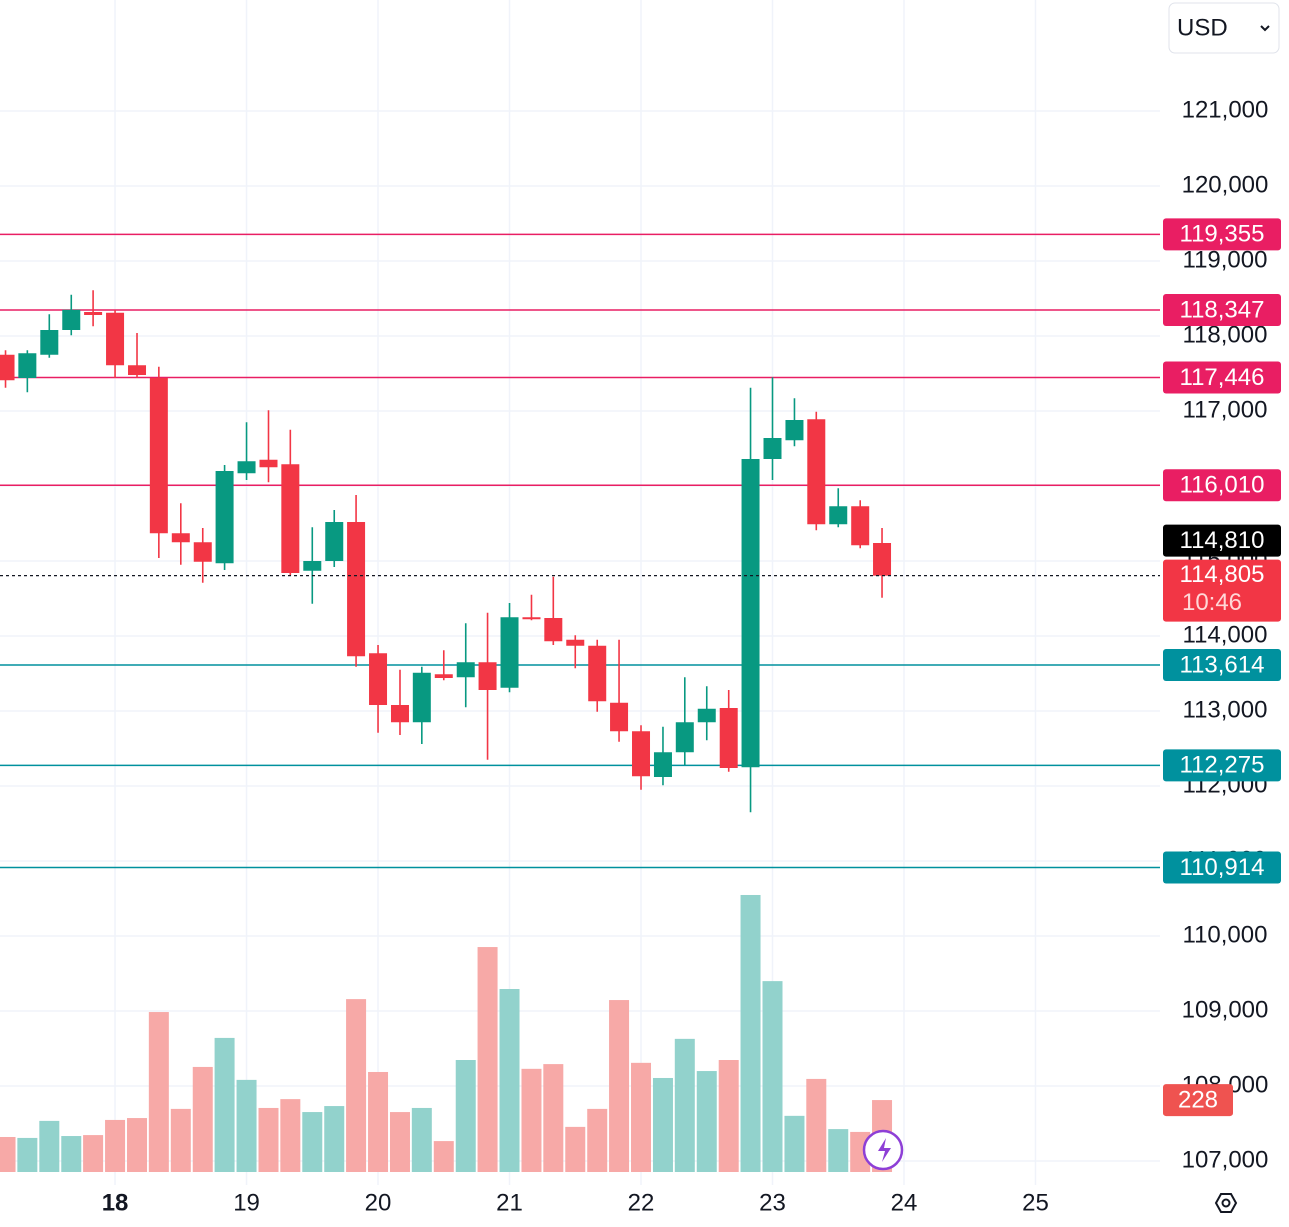  Describe the element at coordinates (115, 1202) in the screenshot. I see `x-tick-label: 18` at that location.